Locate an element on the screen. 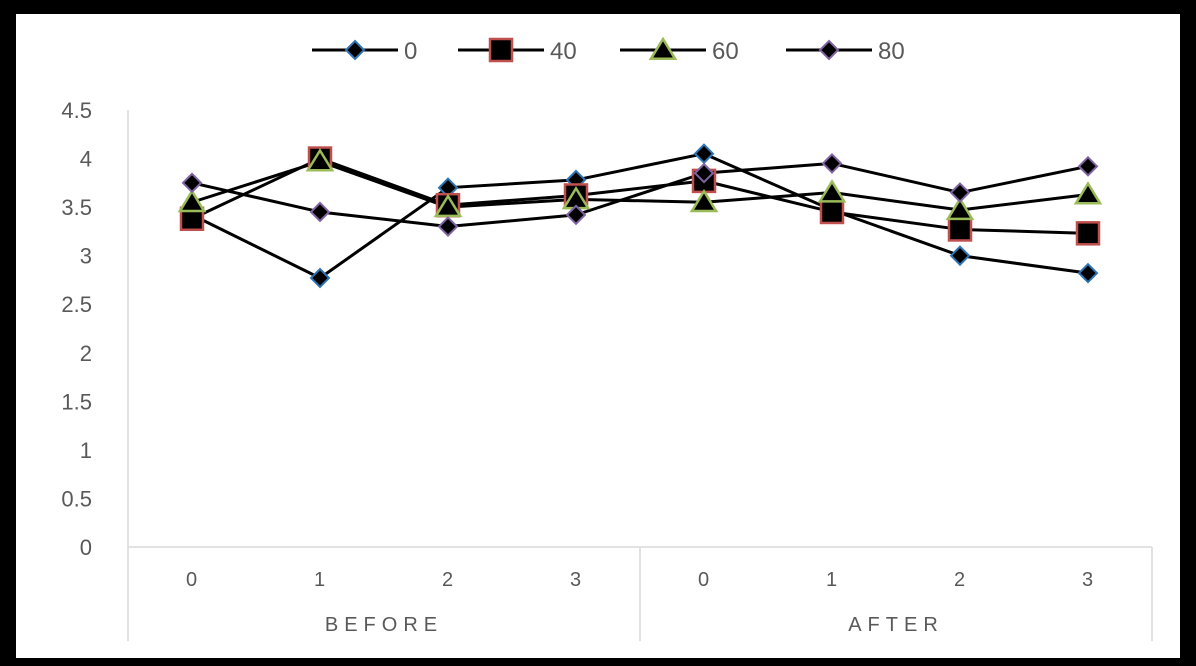 This screenshot has width=1196, height=666. y-tick-label: 2 is located at coordinates (86, 353).